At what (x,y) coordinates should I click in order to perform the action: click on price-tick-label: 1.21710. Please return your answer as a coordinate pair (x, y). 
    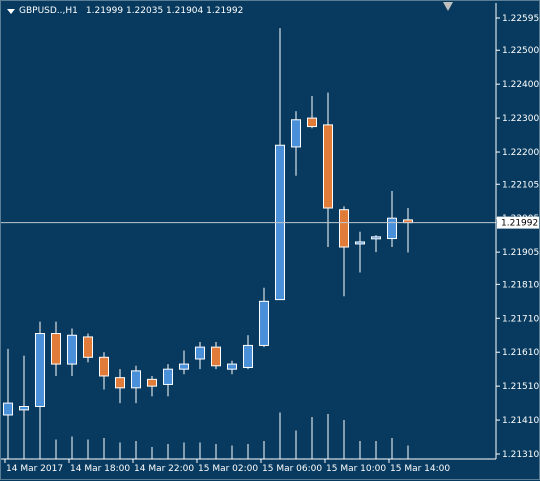
    Looking at the image, I should click on (520, 319).